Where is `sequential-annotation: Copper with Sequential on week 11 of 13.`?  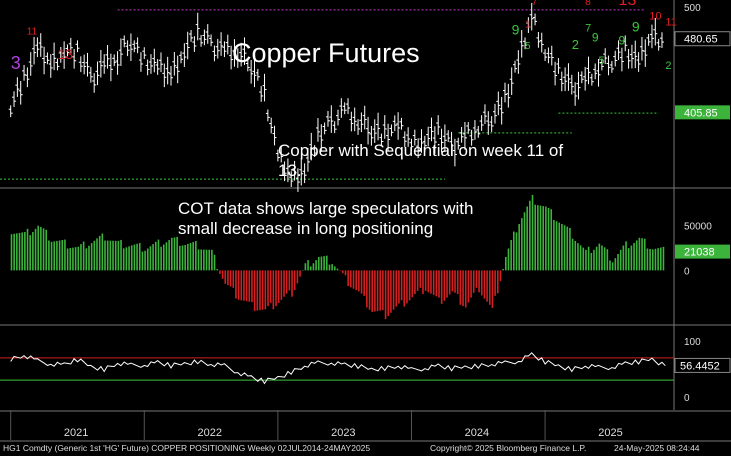
sequential-annotation: Copper with Sequential on week 11 of 13. is located at coordinates (421, 160).